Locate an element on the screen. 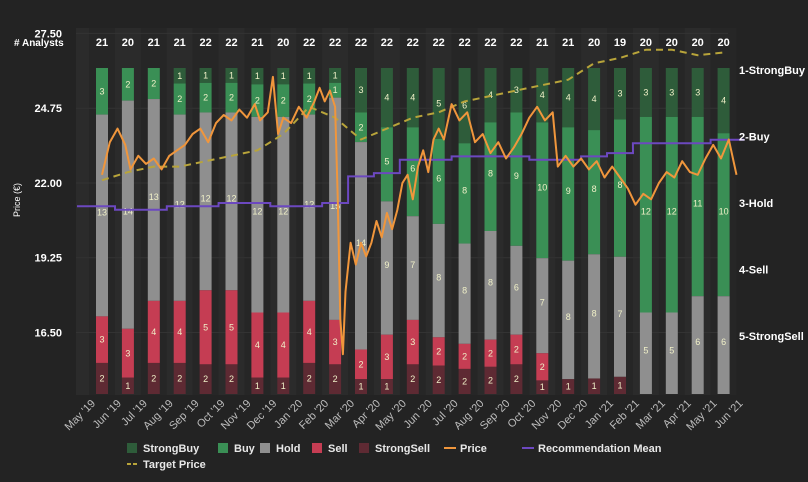  legend-label: Sell is located at coordinates (338, 449).